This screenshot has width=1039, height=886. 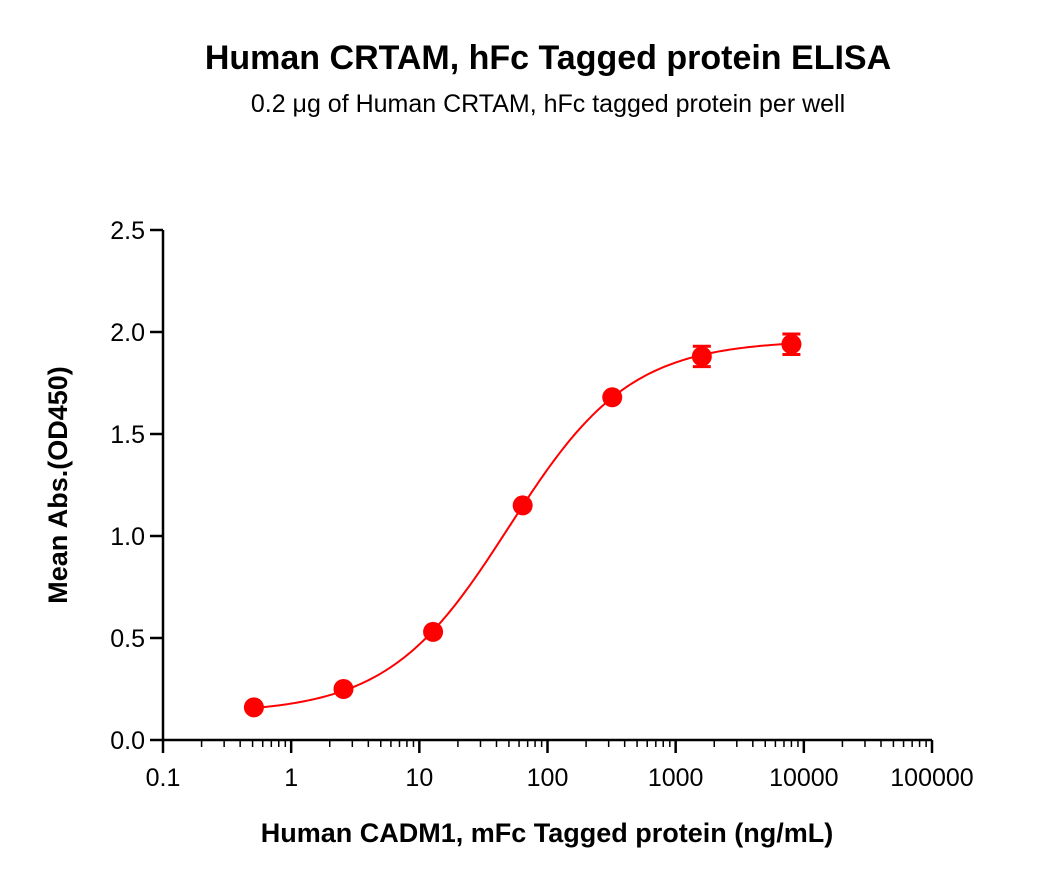 What do you see at coordinates (547, 833) in the screenshot?
I see `x-axis-title: Human CADM1, mFc Tagged protein (ng/mL)` at bounding box center [547, 833].